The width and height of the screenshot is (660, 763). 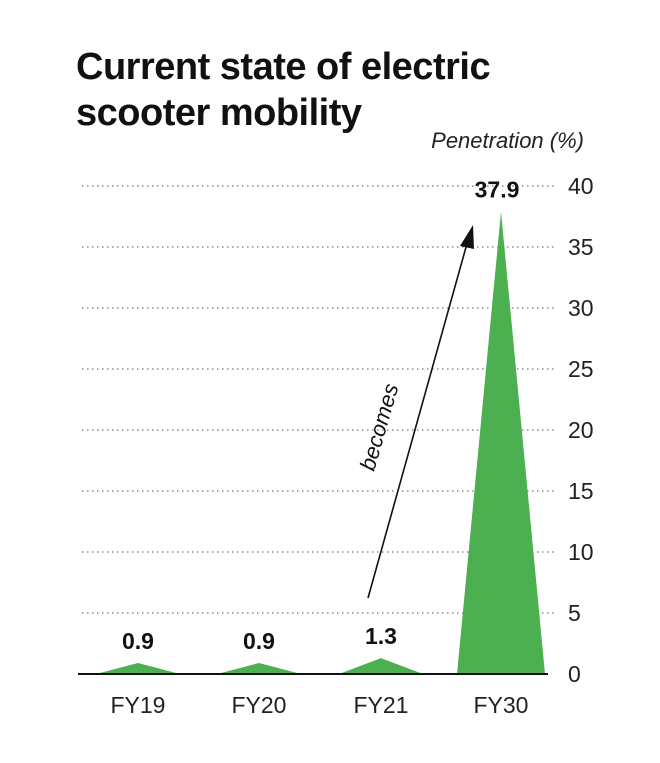 I want to click on y-tick-label: 0, so click(x=574, y=674).